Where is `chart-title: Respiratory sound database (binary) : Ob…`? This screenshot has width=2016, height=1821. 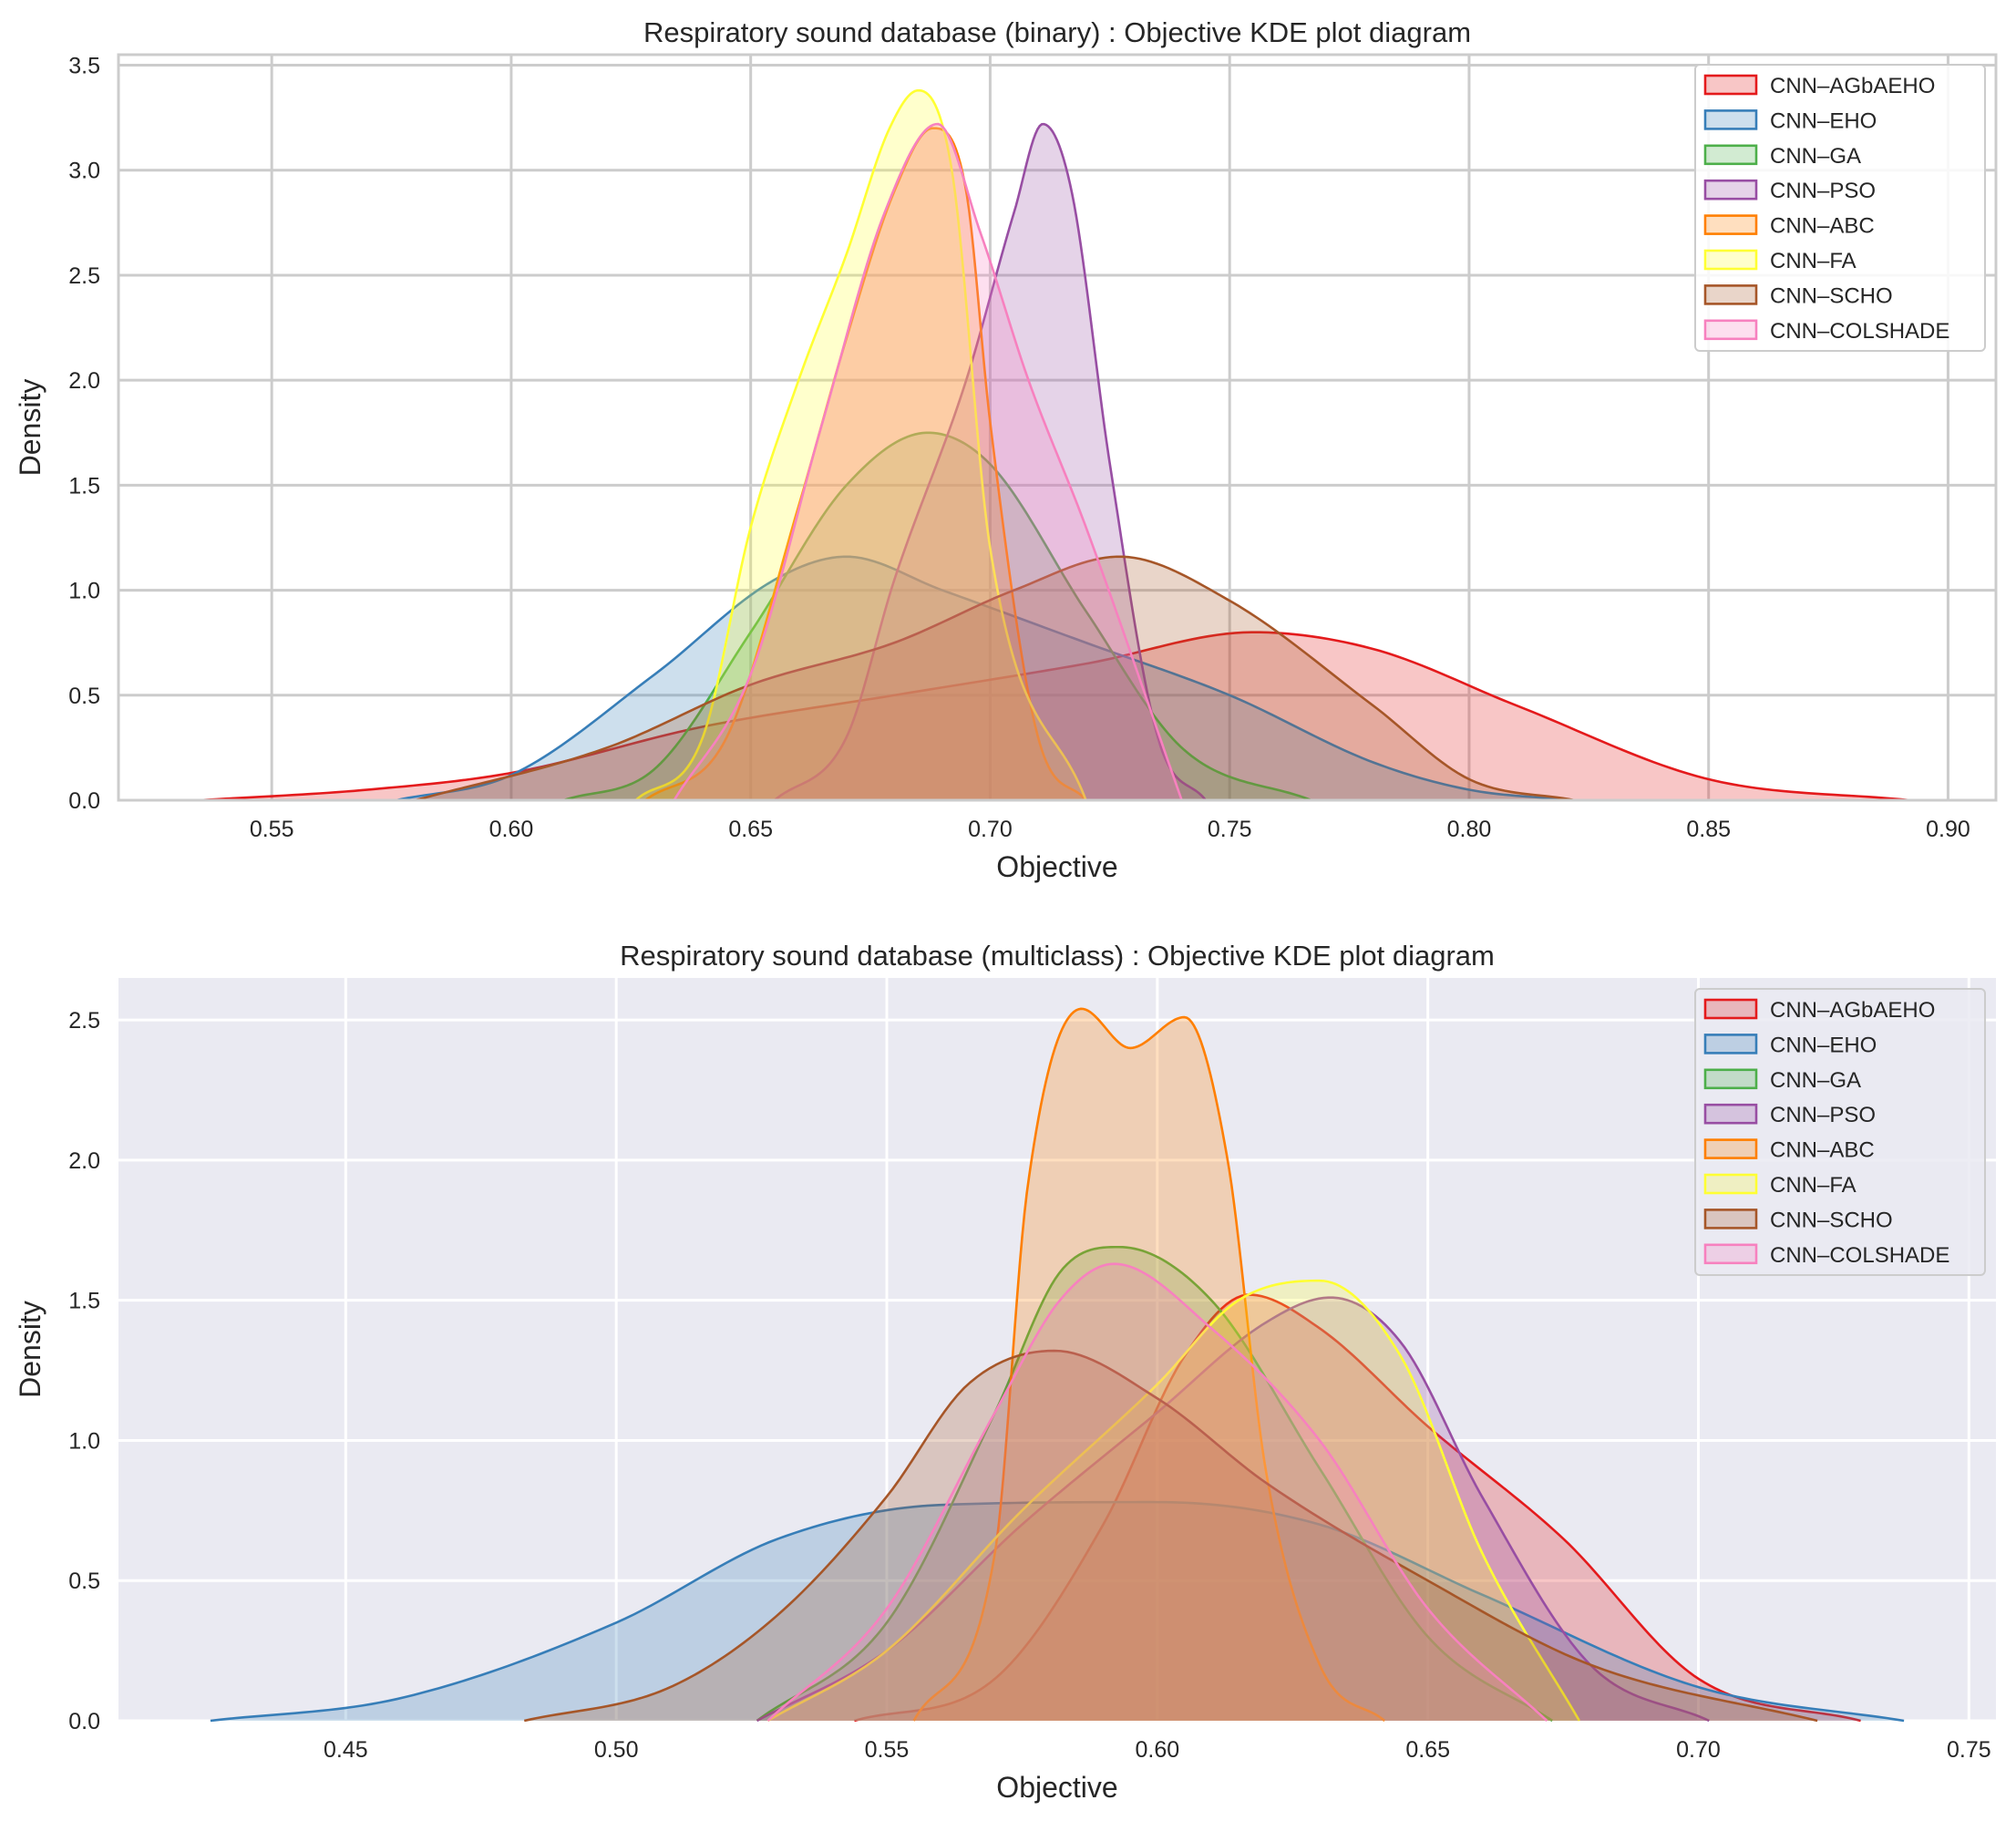 chart-title: Respiratory sound database (binary) : Ob… is located at coordinates (1057, 32).